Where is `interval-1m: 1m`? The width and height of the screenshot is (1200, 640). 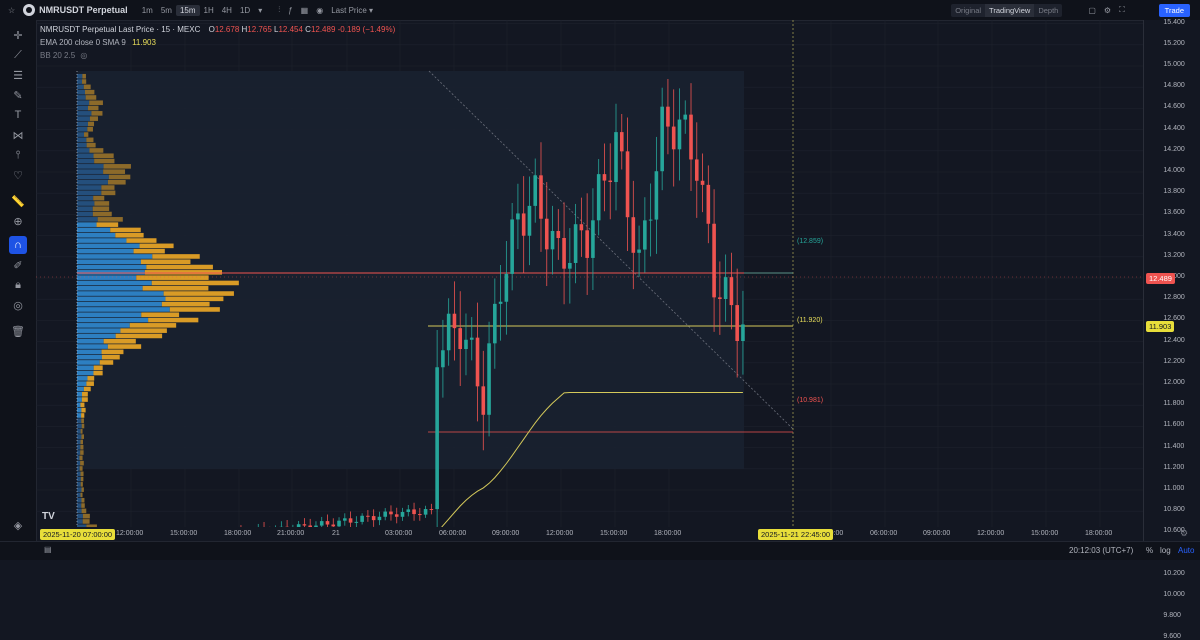 interval-1m: 1m is located at coordinates (147, 10).